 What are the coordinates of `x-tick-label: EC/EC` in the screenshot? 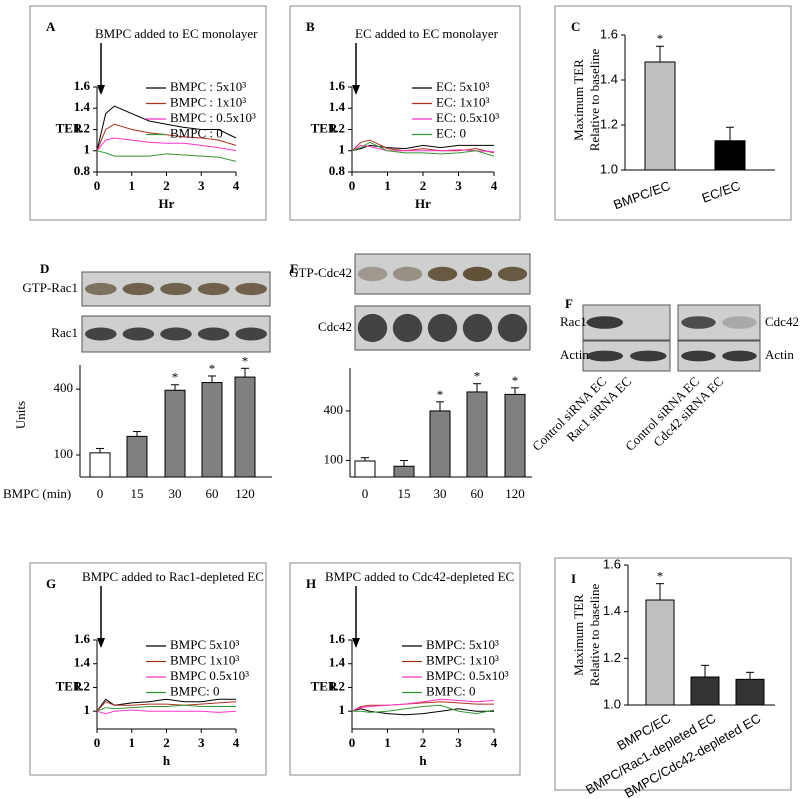 It's located at (721, 192).